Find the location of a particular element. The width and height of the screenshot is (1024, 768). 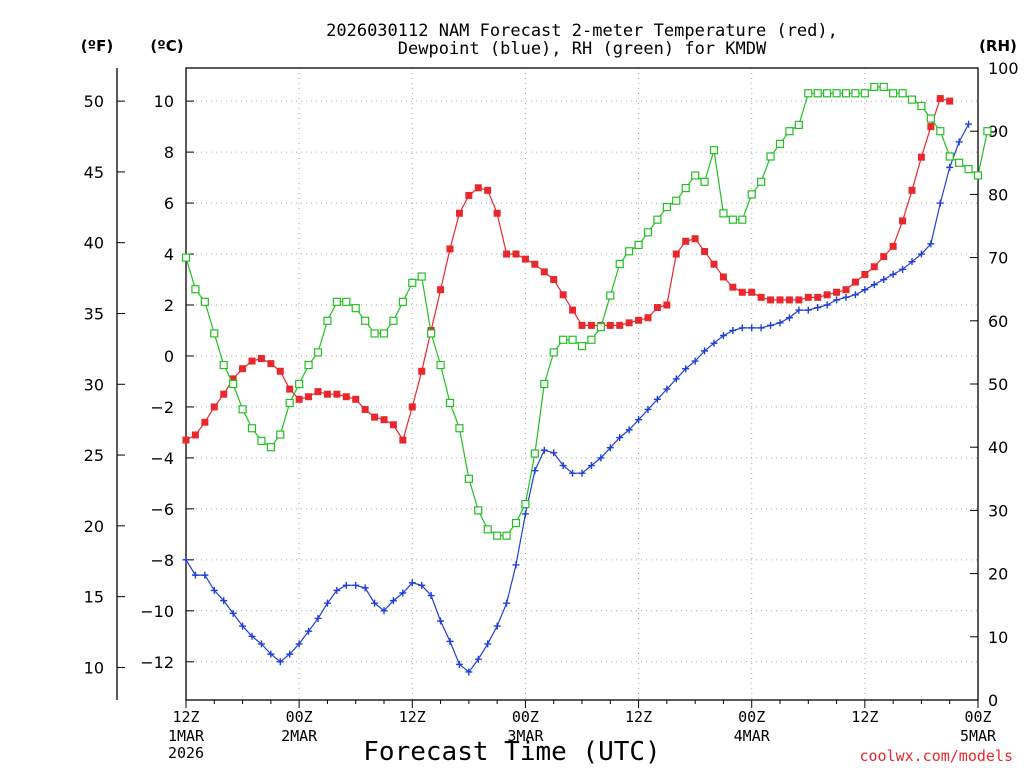

fahrenheit-tick-label: 20 is located at coordinates (94, 526).